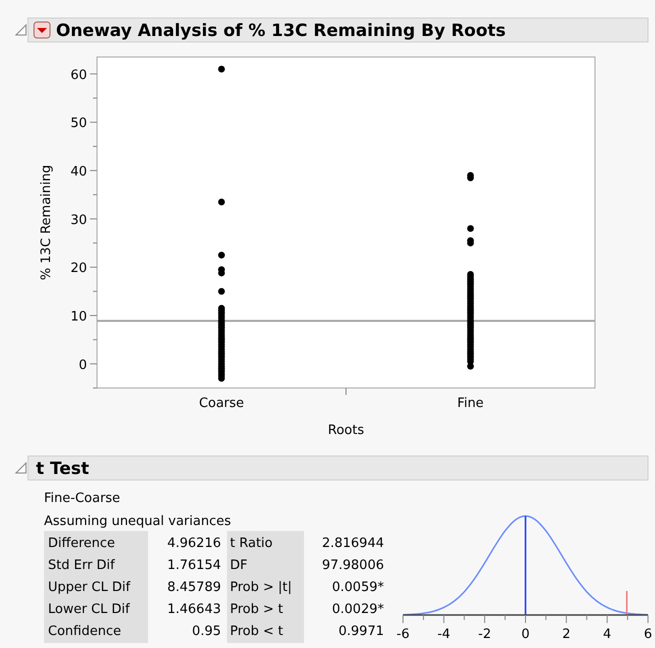 The image size is (655, 648). I want to click on text: 2.816944, so click(353, 543).